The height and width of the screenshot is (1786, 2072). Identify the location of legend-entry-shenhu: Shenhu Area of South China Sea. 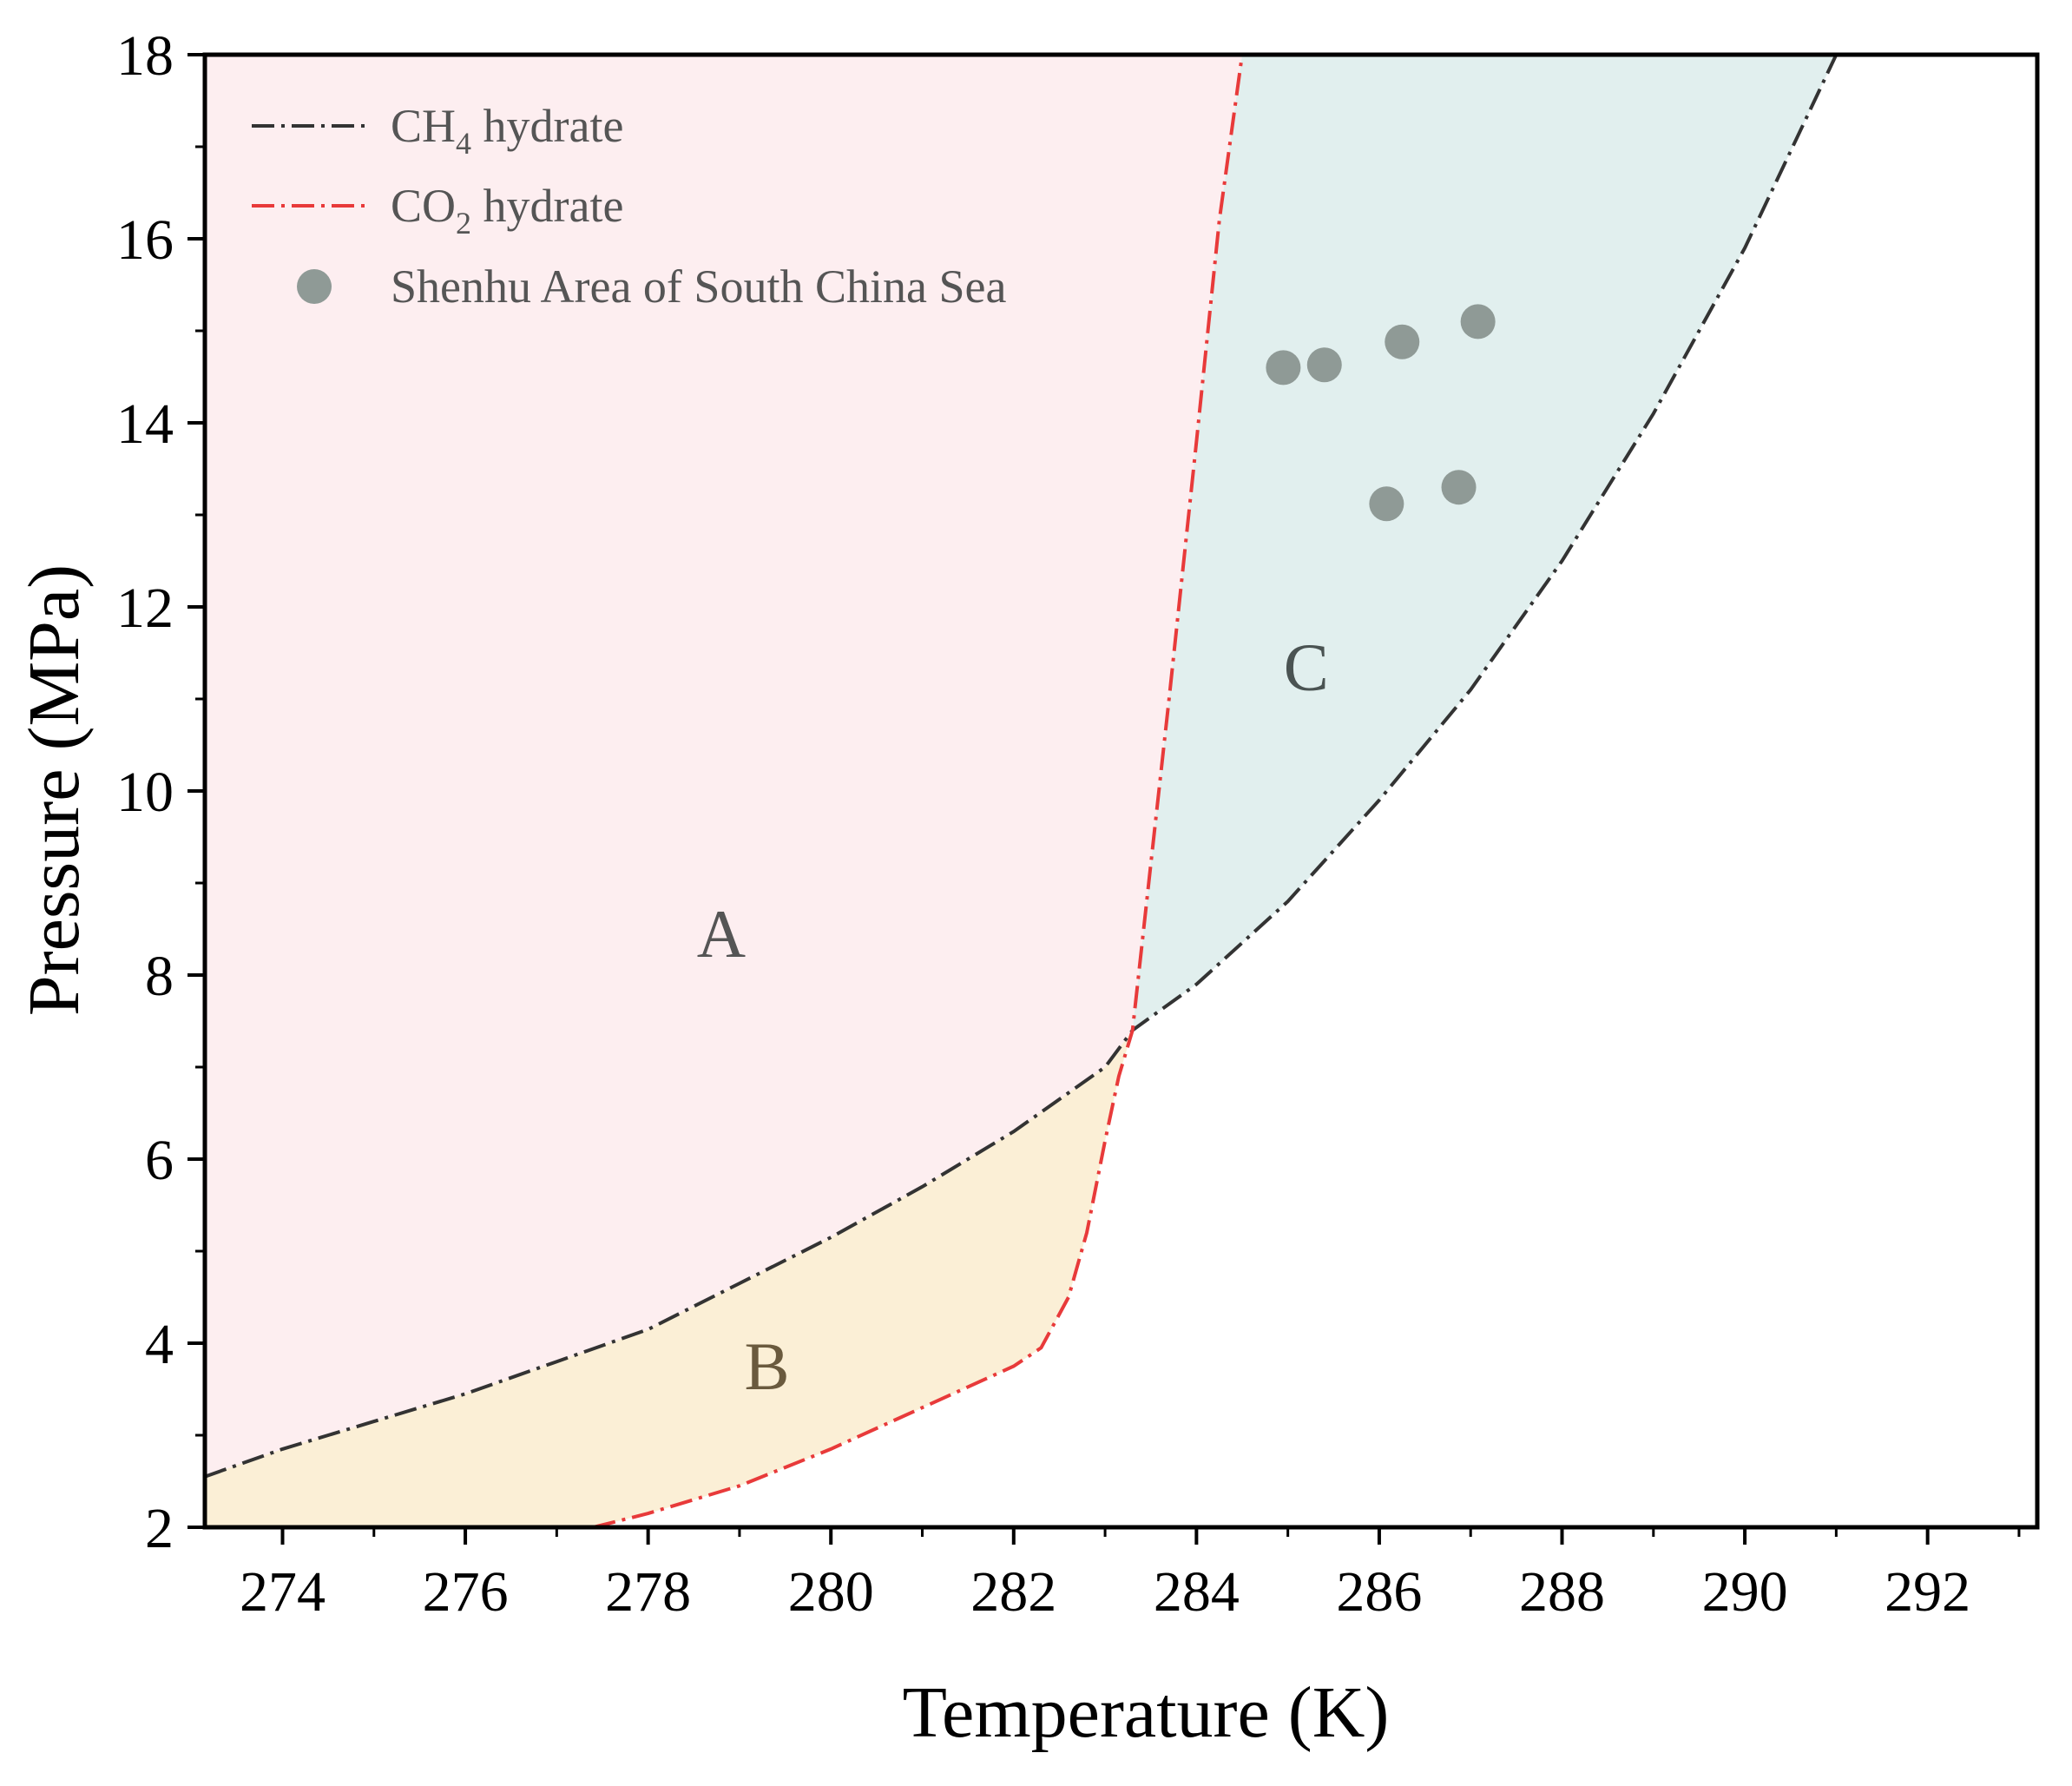
(651, 286).